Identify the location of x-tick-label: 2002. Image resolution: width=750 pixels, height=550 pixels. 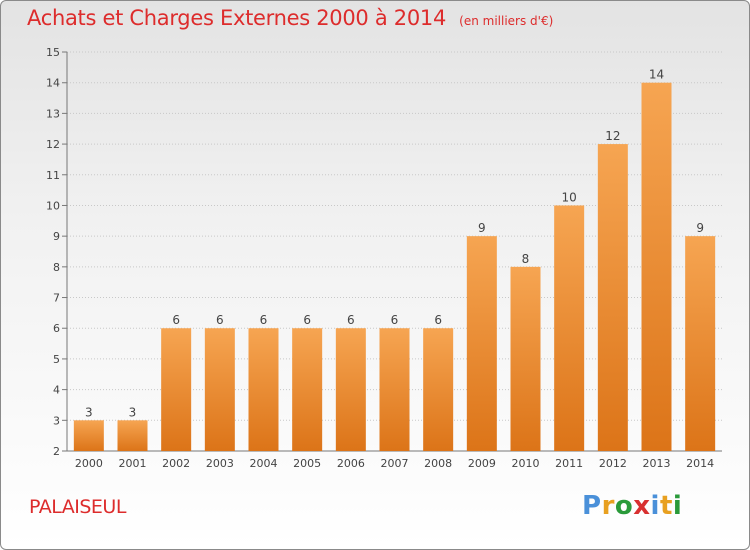
(176, 463).